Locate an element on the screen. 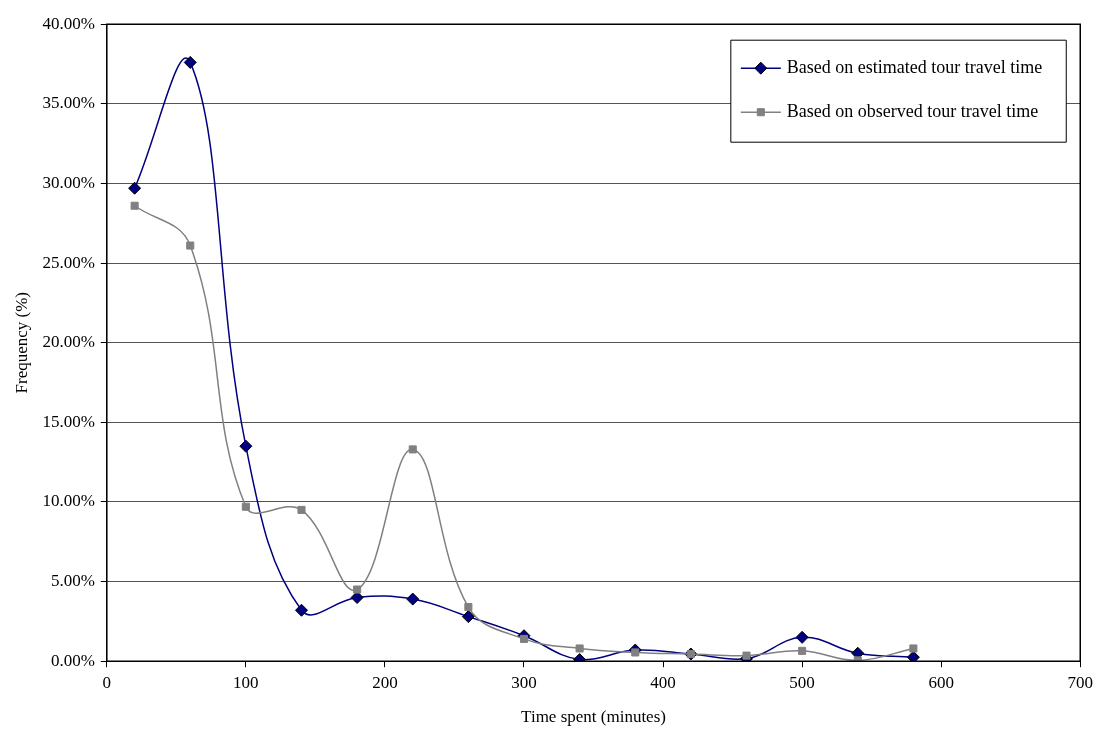 This screenshot has width=1107, height=740. x-tick-label: 200 is located at coordinates (385, 682).